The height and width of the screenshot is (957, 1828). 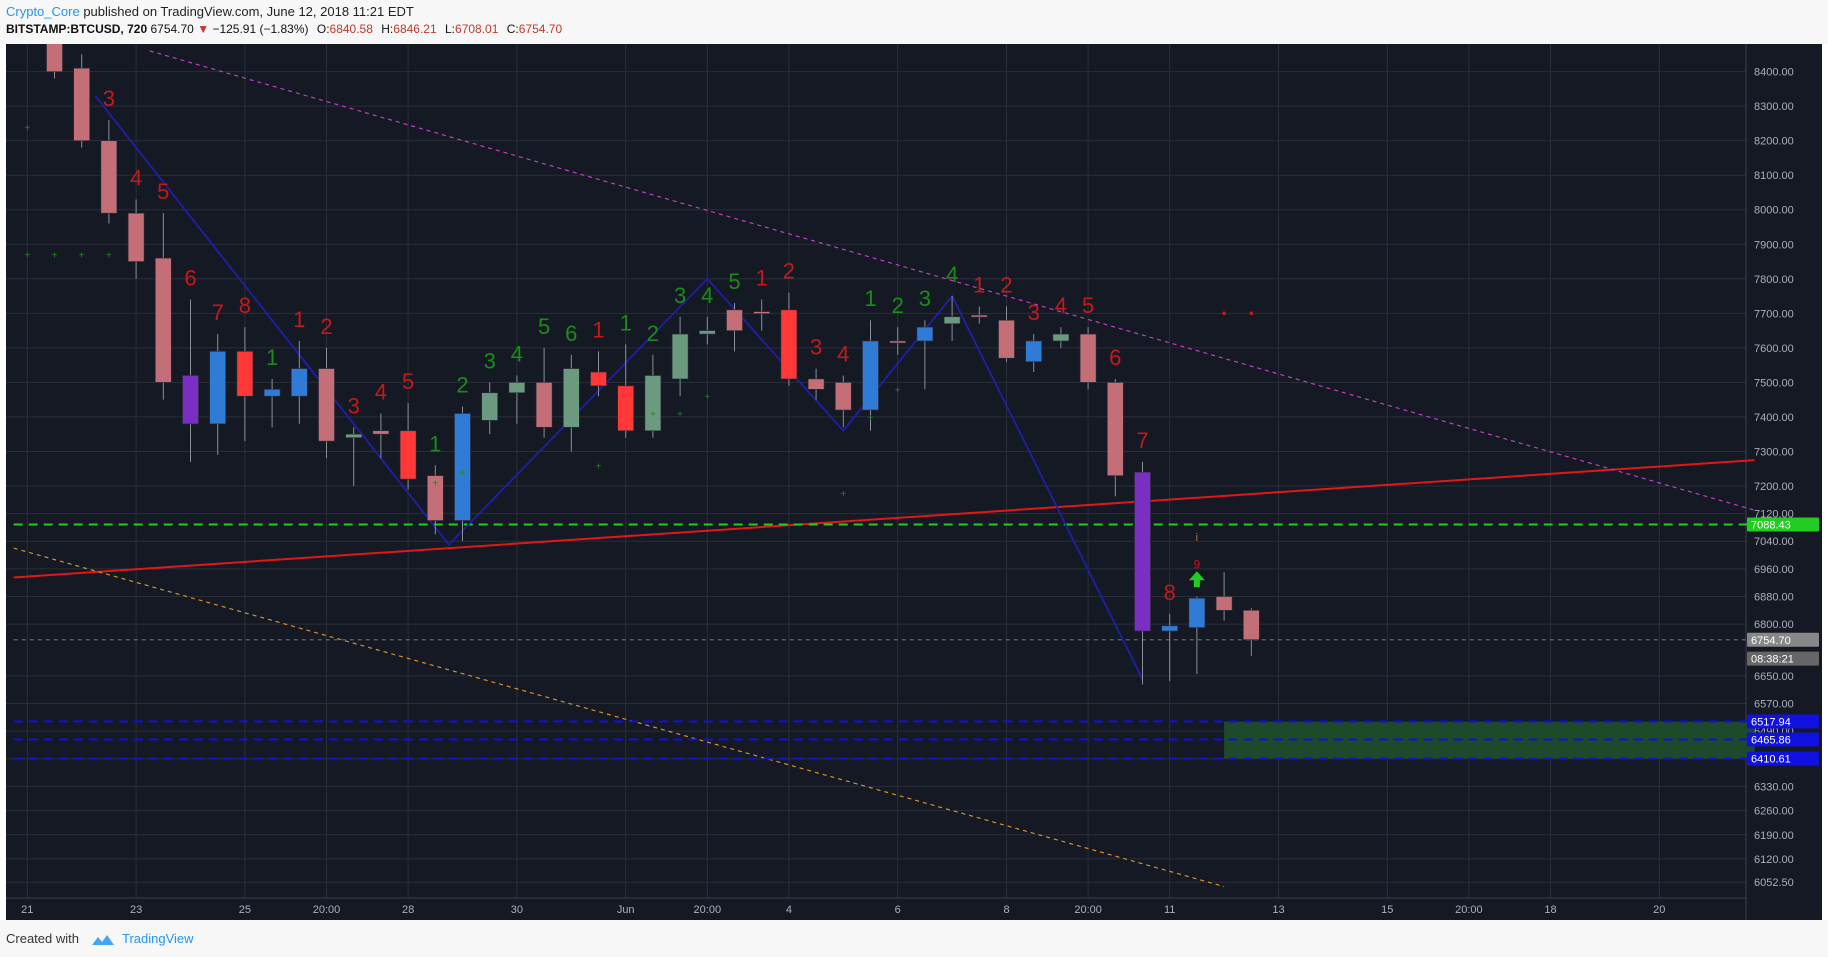 I want to click on tradingview-link: TradingView, so click(x=158, y=938).